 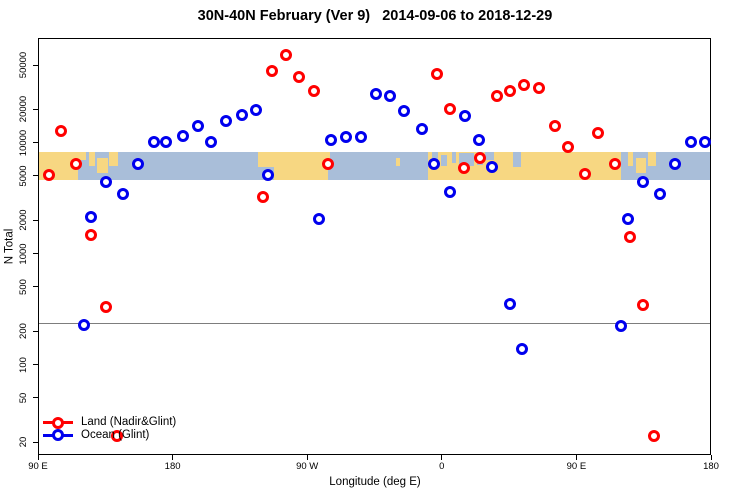 I want to click on y-axis-label: N Total, so click(x=9, y=246).